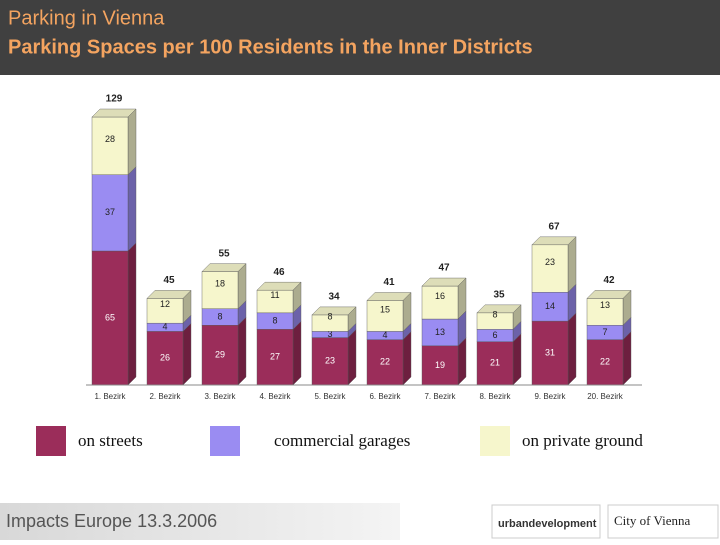 This screenshot has width=720, height=545. Describe the element at coordinates (385, 396) in the screenshot. I see `x-tick-label: 6. Bezirk` at that location.